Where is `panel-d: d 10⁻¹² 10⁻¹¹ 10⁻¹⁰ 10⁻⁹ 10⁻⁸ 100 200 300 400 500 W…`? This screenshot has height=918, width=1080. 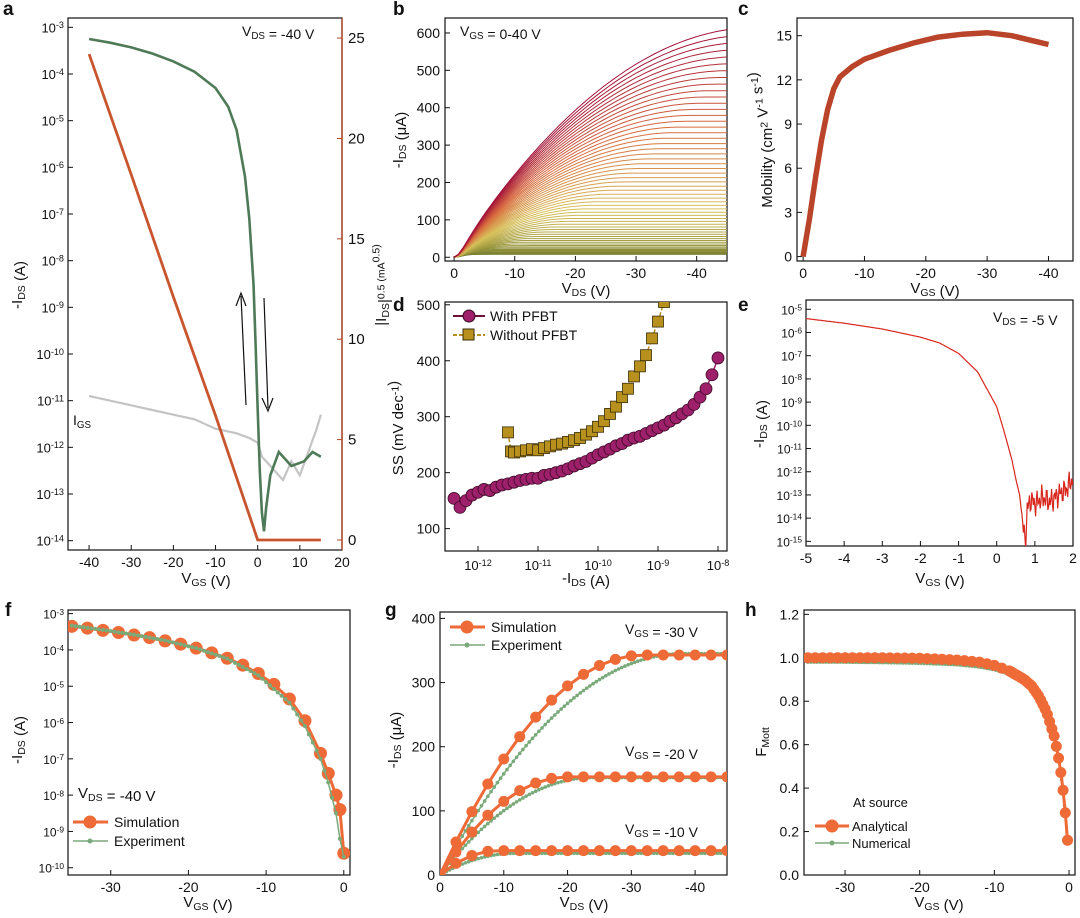 panel-d: d 10⁻¹² 10⁻¹¹ 10⁻¹⁰ 10⁻⁹ 10⁻⁸ 100 200 300 400 500 W… is located at coordinates (557, 442).